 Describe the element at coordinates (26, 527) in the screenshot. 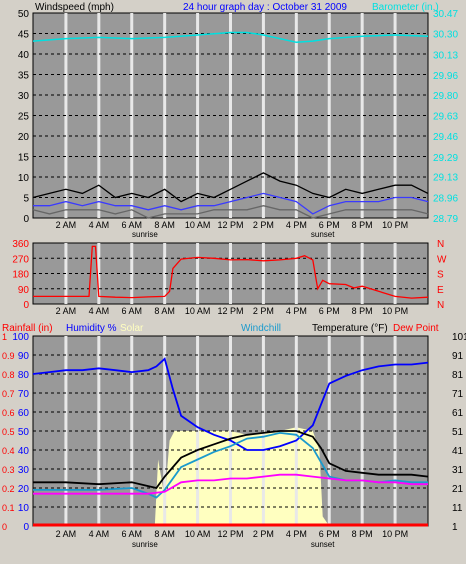

I see `humidity-y-tick-label: 0` at that location.